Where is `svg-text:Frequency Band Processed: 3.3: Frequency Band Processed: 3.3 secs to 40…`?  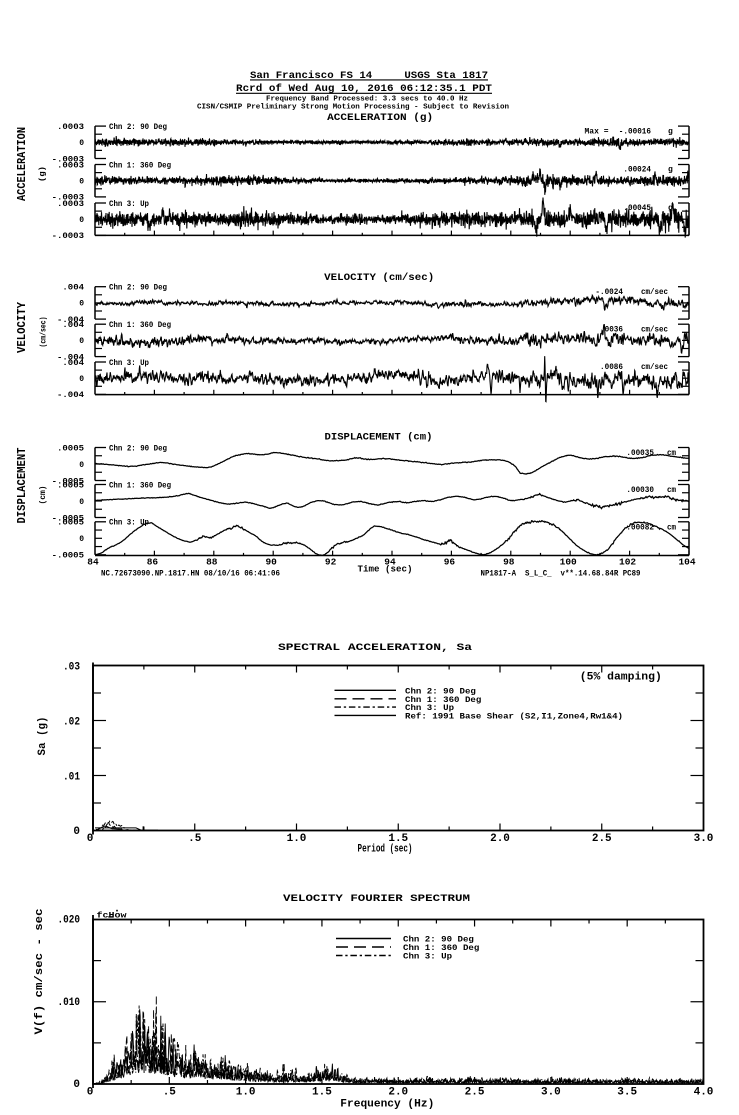
svg-text:Frequency Band Processed: 3.3: Frequency Band Processed: 3.3 secs to 40… is located at coordinates (367, 99).